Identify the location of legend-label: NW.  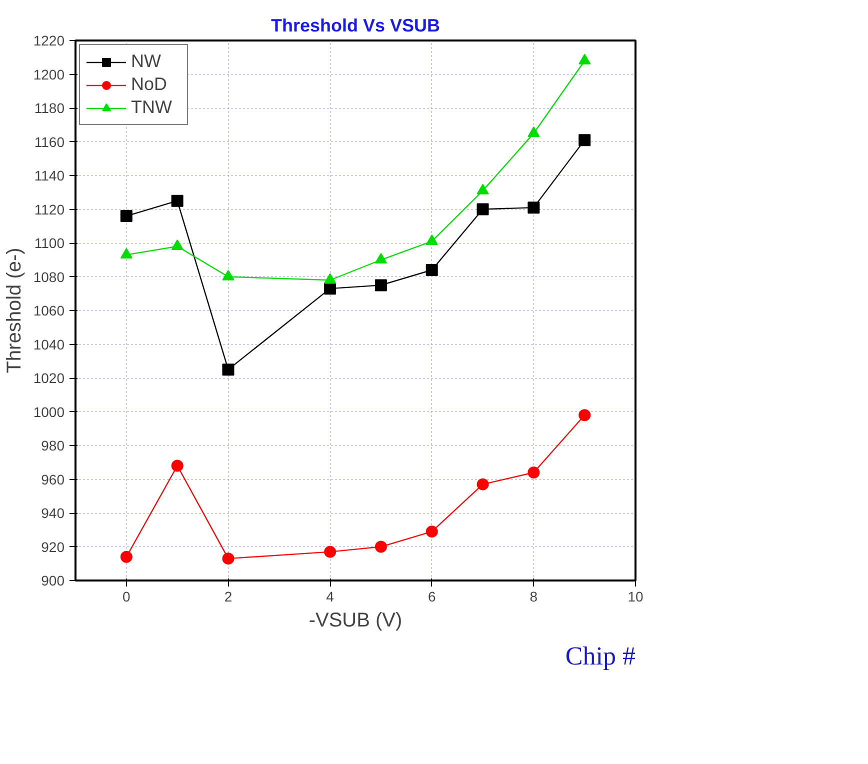
(146, 61).